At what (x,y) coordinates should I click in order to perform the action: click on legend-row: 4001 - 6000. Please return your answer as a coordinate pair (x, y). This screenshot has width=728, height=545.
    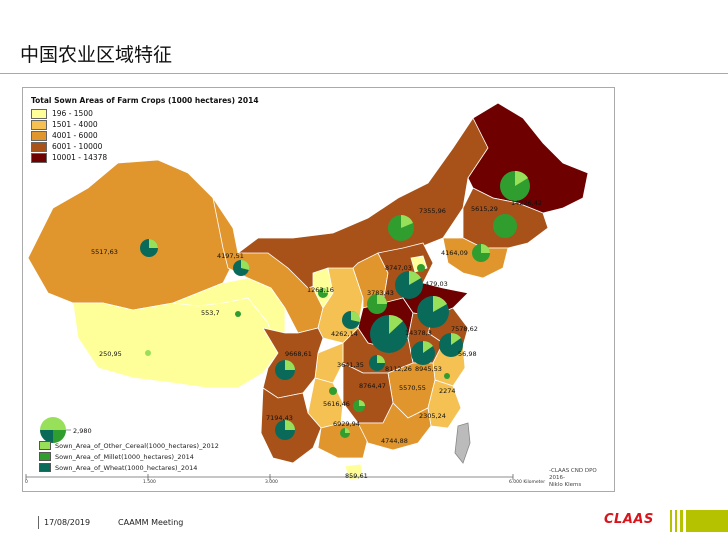
    Looking at the image, I should click on (145, 135).